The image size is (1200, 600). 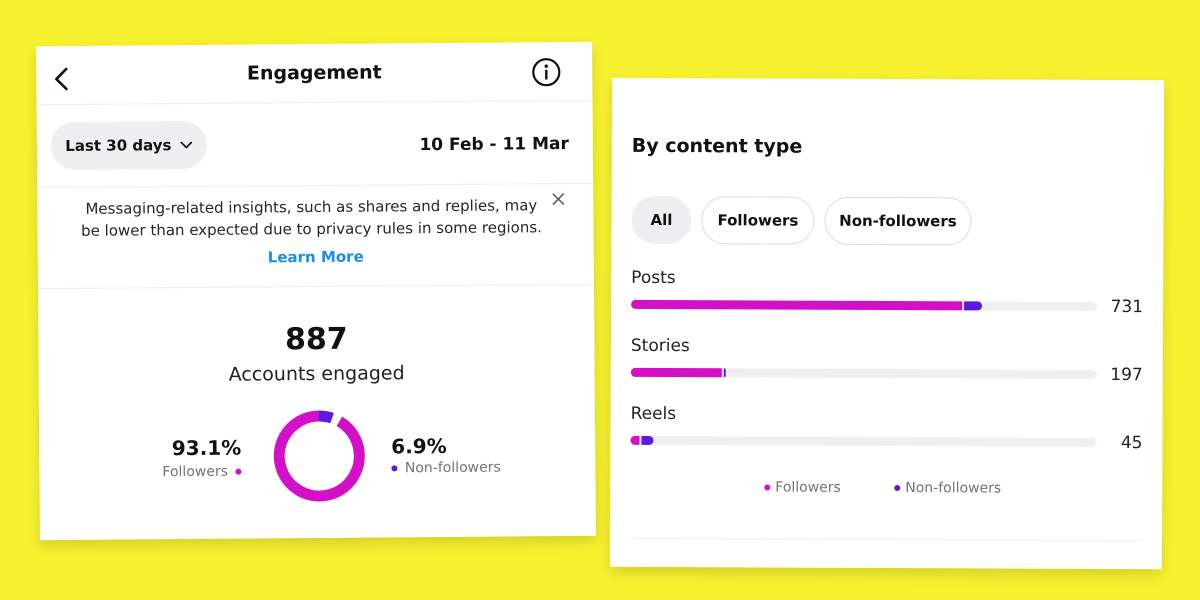 What do you see at coordinates (897, 488) in the screenshot?
I see `legend-non-followers-dot` at bounding box center [897, 488].